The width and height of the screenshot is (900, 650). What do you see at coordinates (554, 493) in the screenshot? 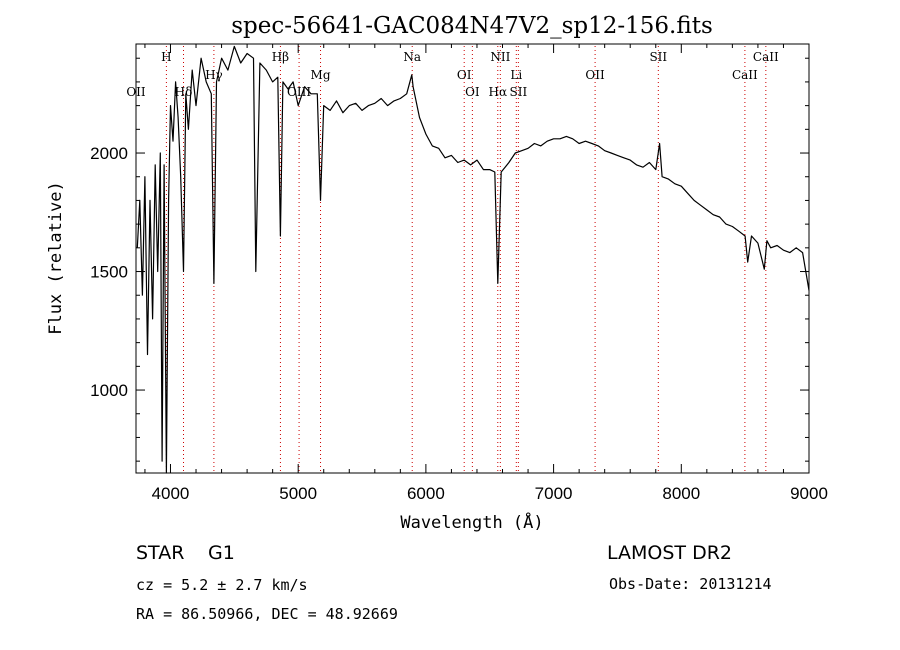
I see `x-tick-label-3: 7000` at bounding box center [554, 493].